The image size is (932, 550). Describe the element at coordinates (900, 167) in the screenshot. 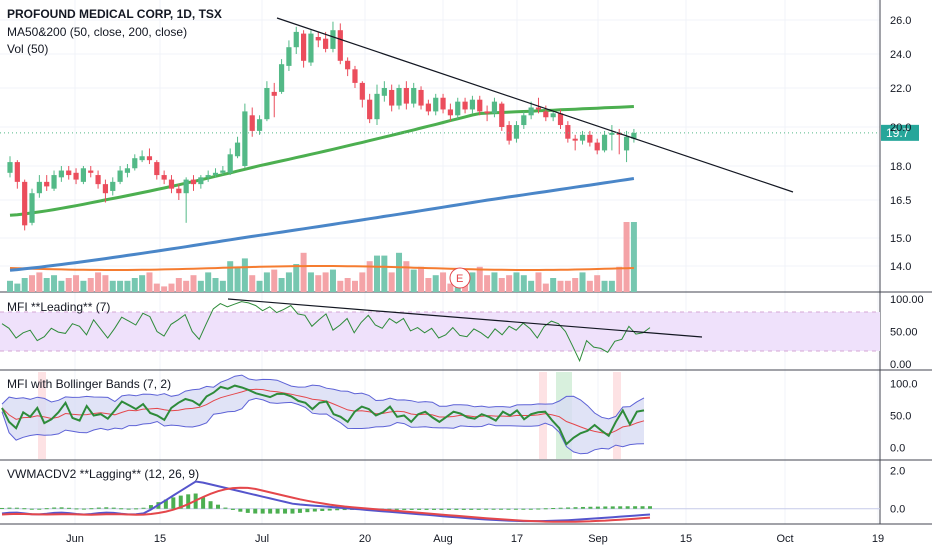

I see `price-tick-4: 18.0` at that location.